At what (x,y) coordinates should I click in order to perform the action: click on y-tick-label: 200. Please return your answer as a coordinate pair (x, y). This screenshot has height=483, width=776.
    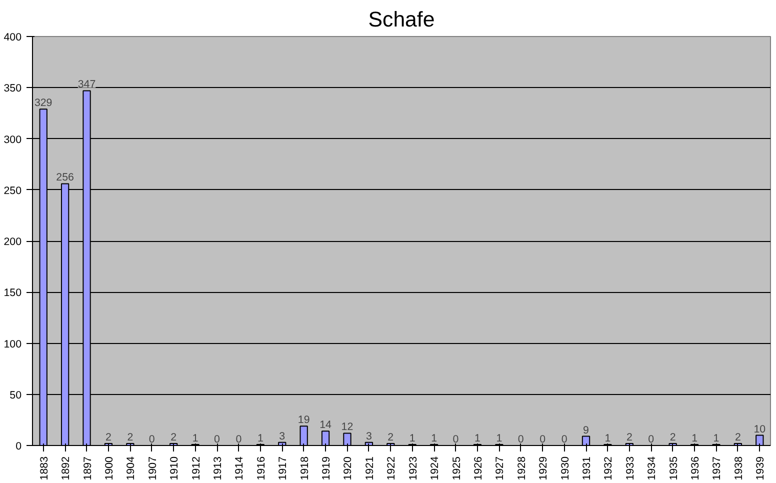
    Looking at the image, I should click on (13, 242).